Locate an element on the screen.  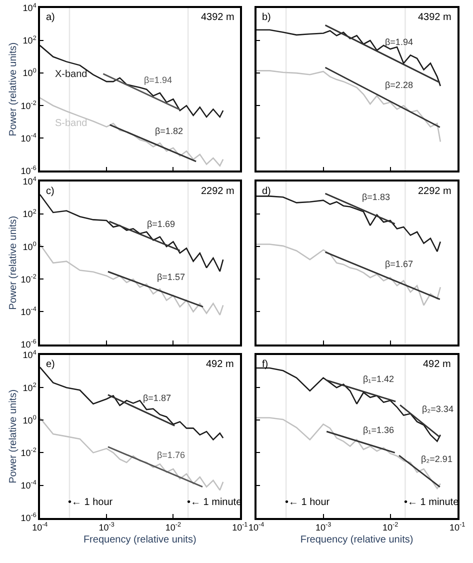
annotation: c) is located at coordinates (50, 191).